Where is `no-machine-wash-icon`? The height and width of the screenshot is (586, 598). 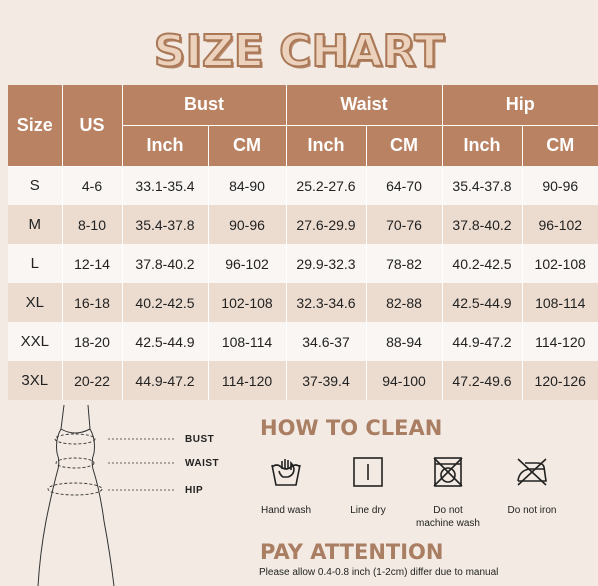 no-machine-wash-icon is located at coordinates (448, 472).